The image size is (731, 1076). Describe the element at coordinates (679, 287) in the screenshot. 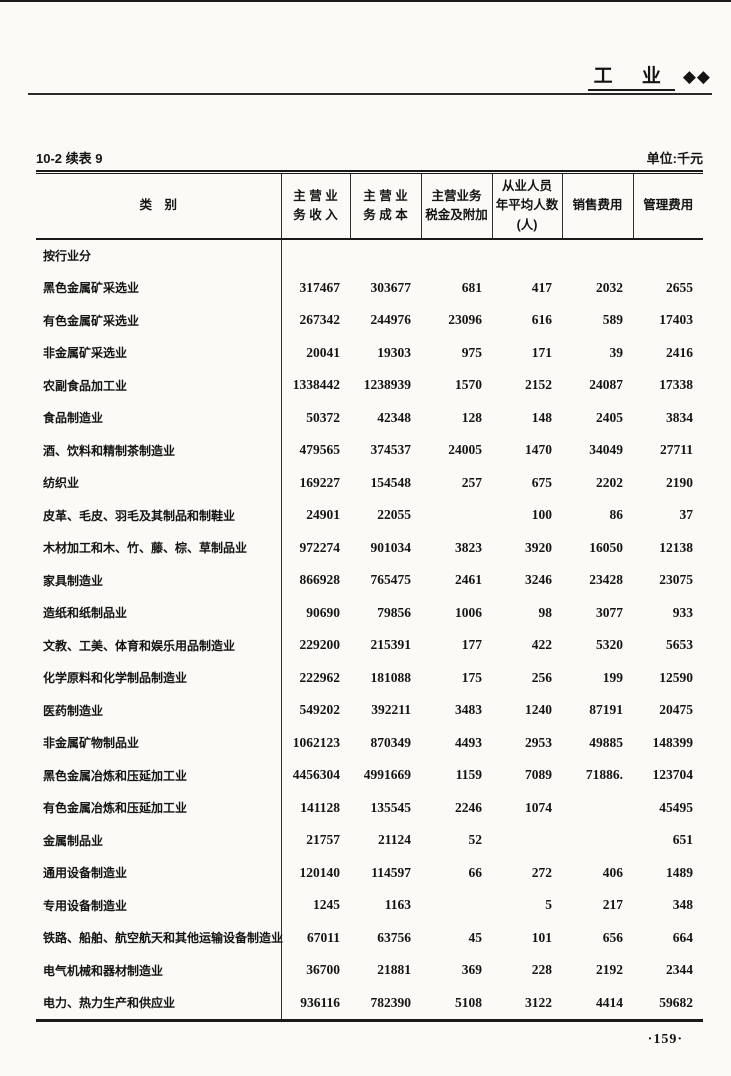

I see `cell-admin_expense: 2655` at that location.